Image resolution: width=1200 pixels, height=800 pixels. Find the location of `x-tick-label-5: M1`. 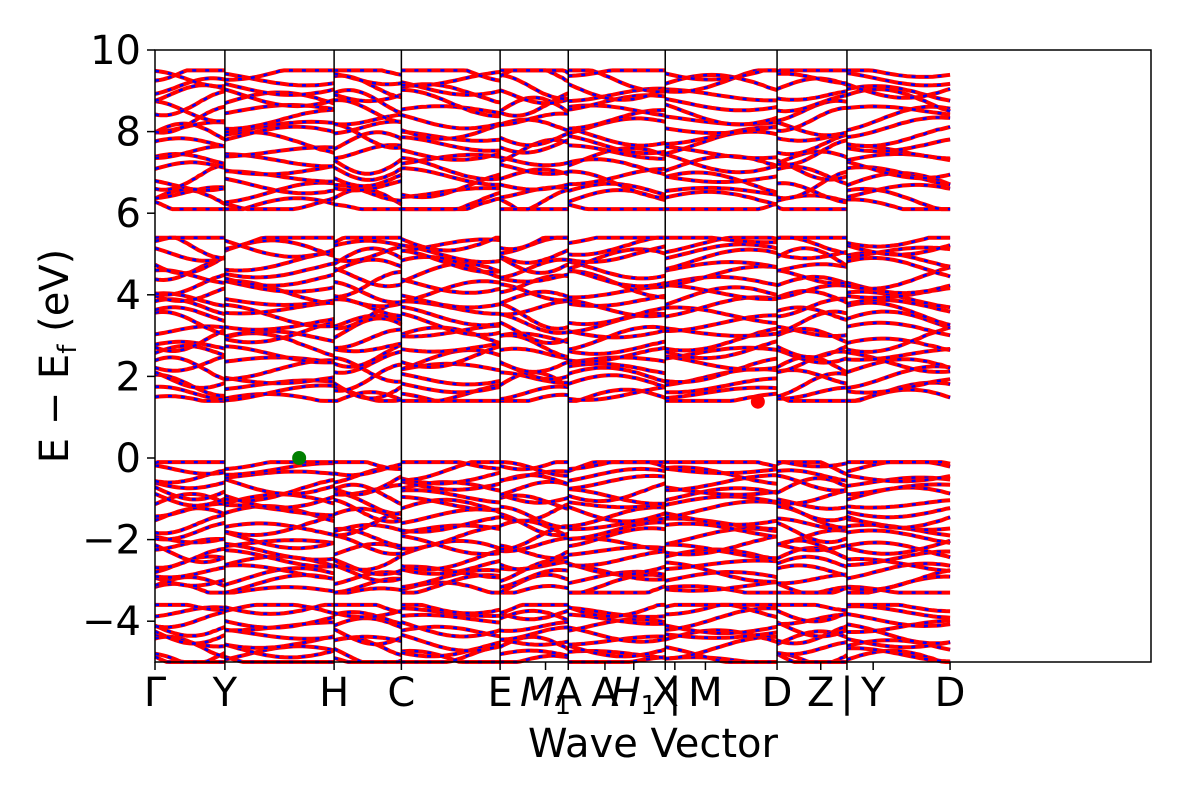

x-tick-label-5: M1 is located at coordinates (545, 695).